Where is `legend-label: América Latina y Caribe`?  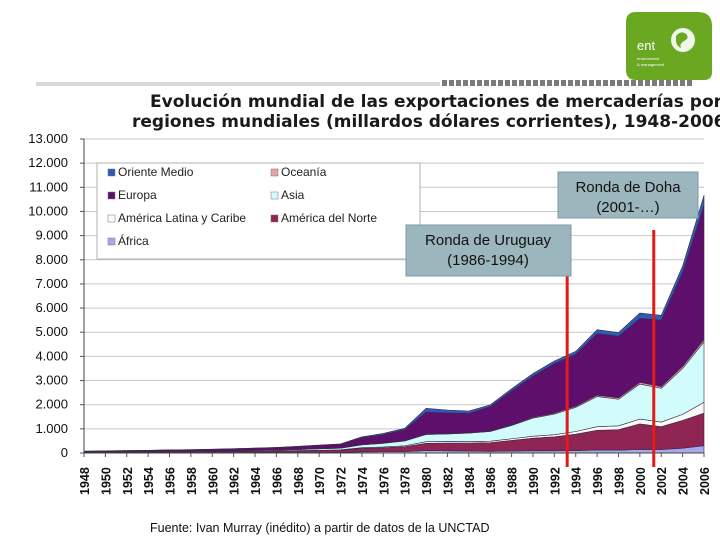
legend-label: América Latina y Caribe is located at coordinates (182, 218).